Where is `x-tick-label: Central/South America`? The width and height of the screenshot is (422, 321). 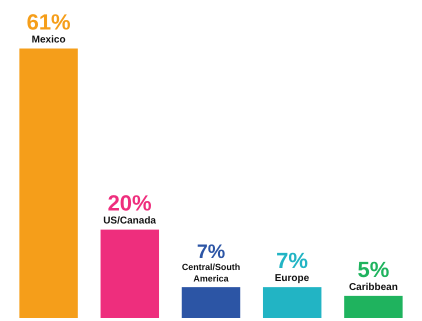
x-tick-label: Central/South America is located at coordinates (211, 273).